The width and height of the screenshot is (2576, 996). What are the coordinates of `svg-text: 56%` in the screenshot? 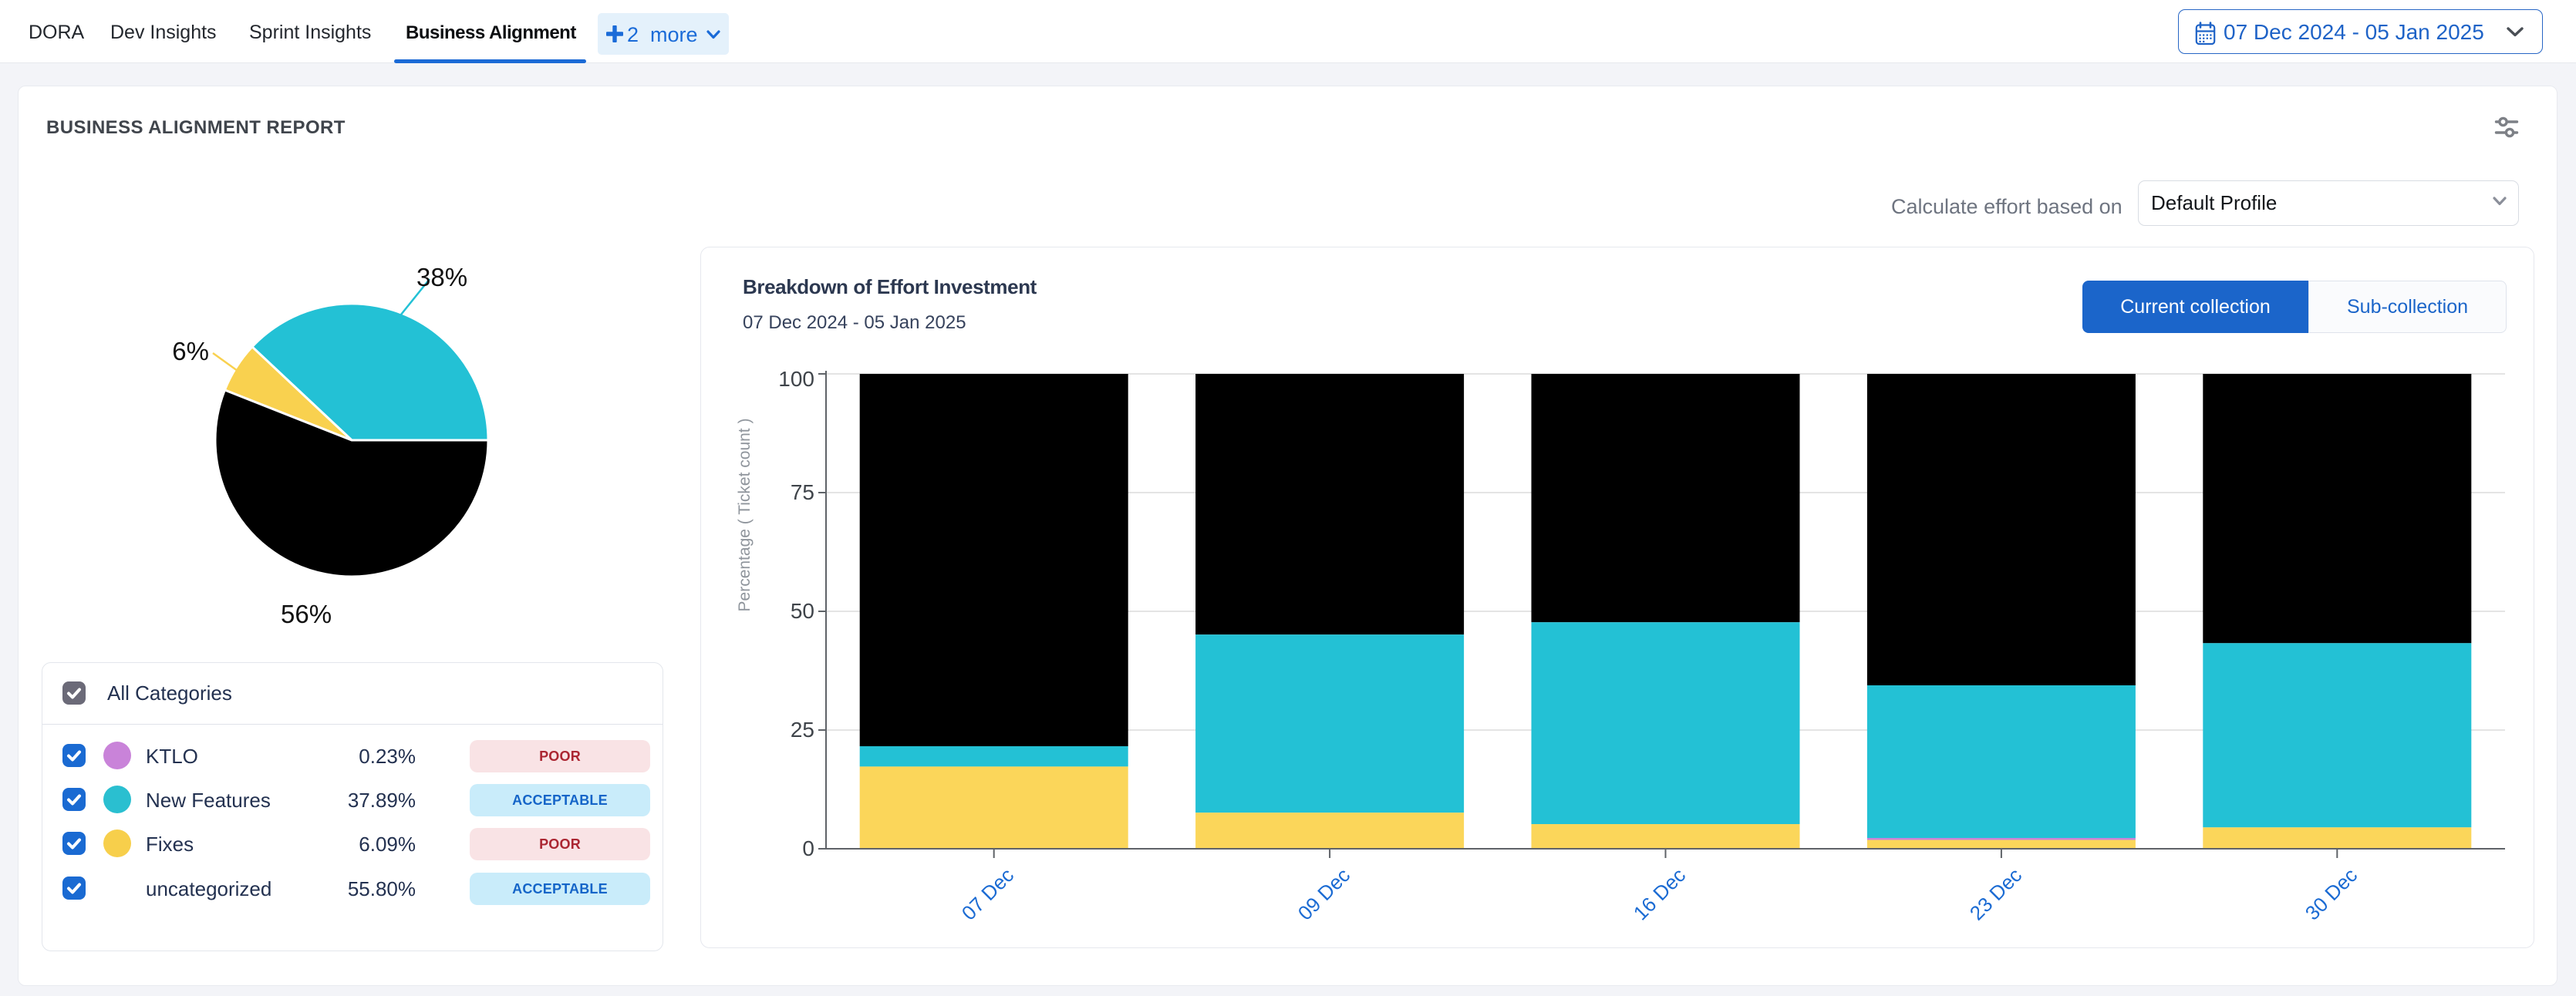 It's located at (306, 614).